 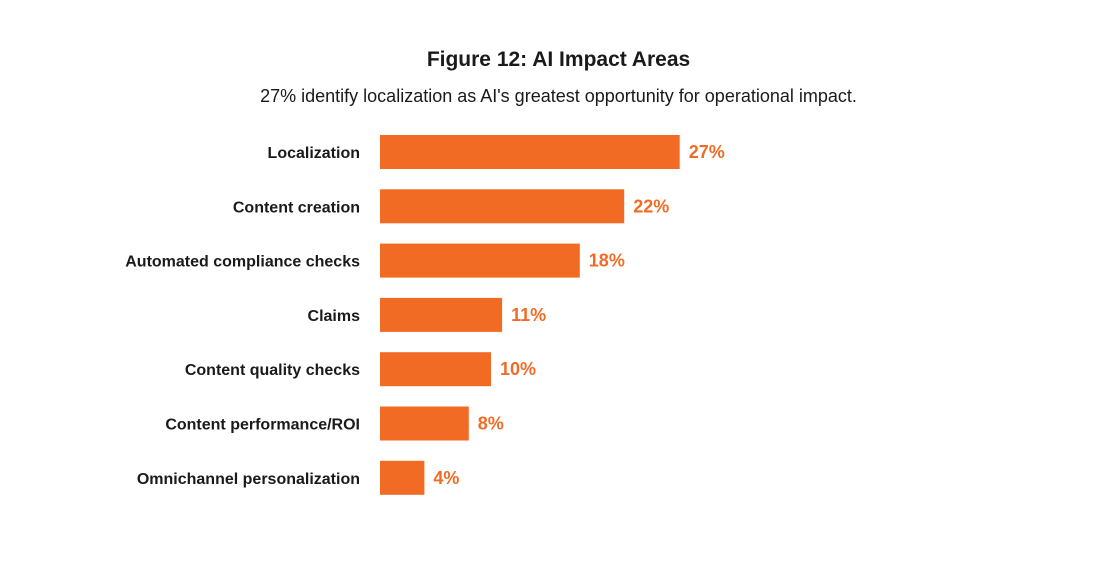 What do you see at coordinates (402, 477) in the screenshot?
I see `bar-omnichannel-personalization` at bounding box center [402, 477].